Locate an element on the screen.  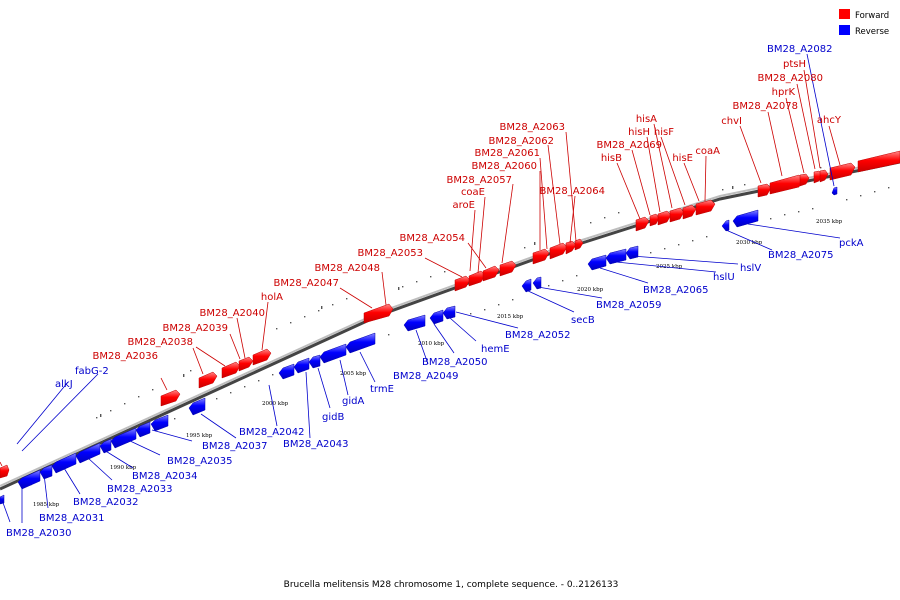
gene-label: alkJ is located at coordinates (64, 384).